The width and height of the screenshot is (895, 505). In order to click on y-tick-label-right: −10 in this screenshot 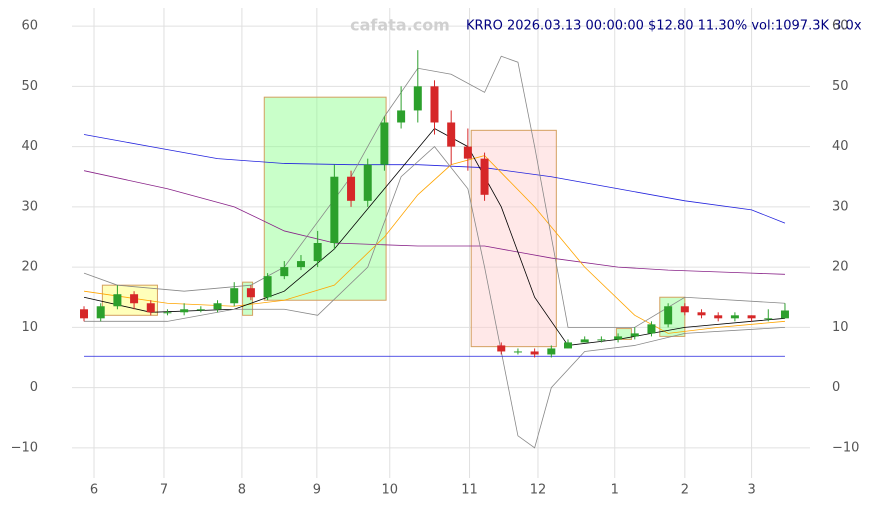, I will do `click(845, 447)`.